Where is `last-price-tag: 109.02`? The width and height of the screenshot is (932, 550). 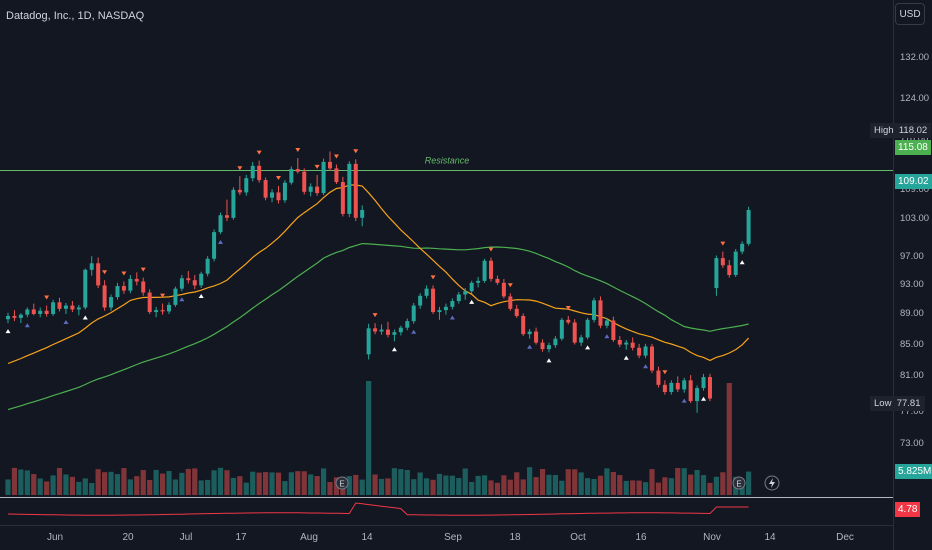 last-price-tag: 109.02 is located at coordinates (913, 181).